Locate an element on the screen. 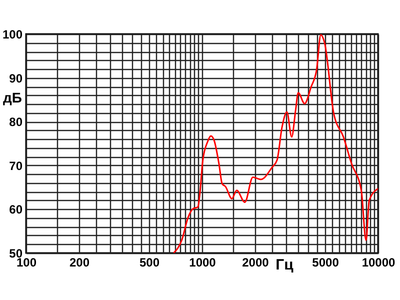 This screenshot has width=400, height=300. y-tick-label: 60 is located at coordinates (16, 209).